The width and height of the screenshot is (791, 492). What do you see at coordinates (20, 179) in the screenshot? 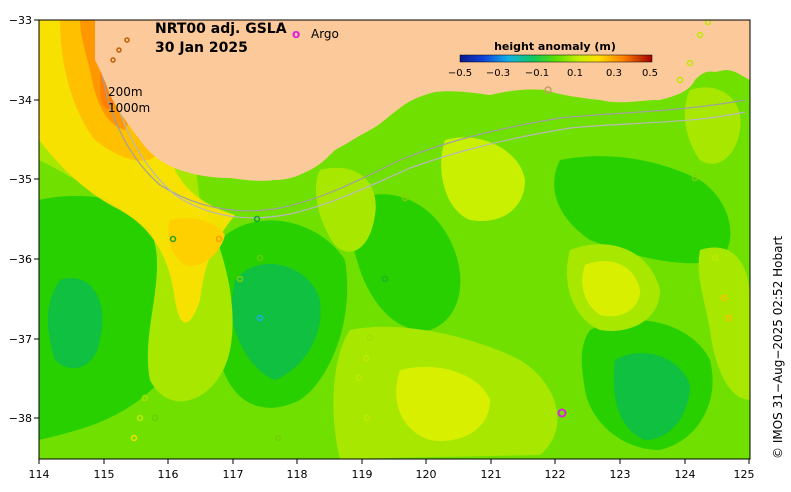
I see `y-tick-label: −35` at bounding box center [20, 179].